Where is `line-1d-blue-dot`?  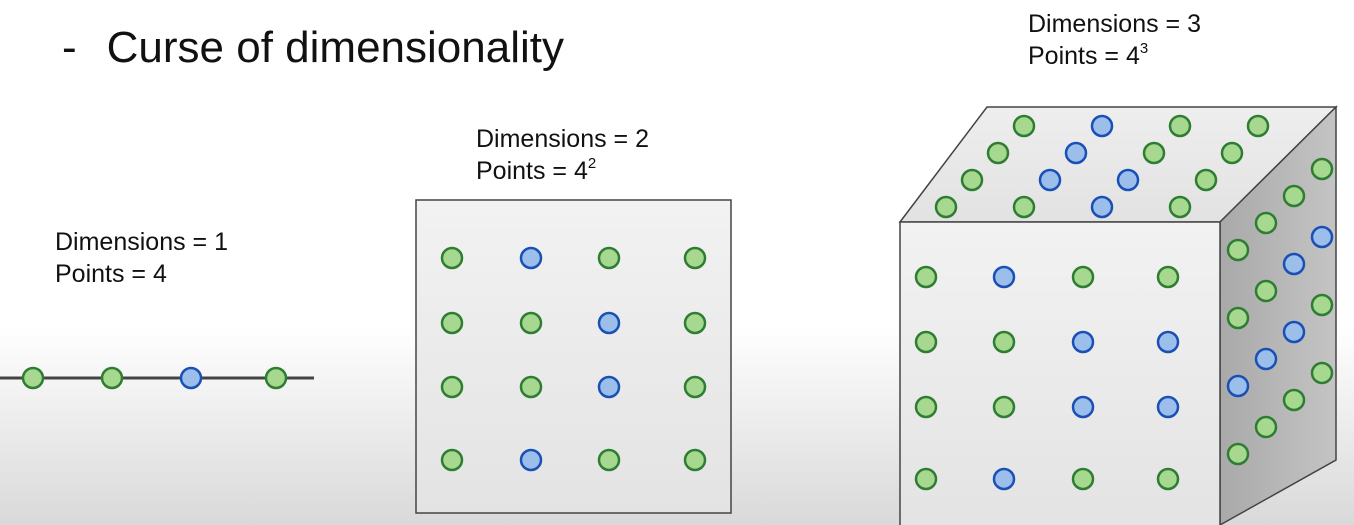 line-1d-blue-dot is located at coordinates (191, 378).